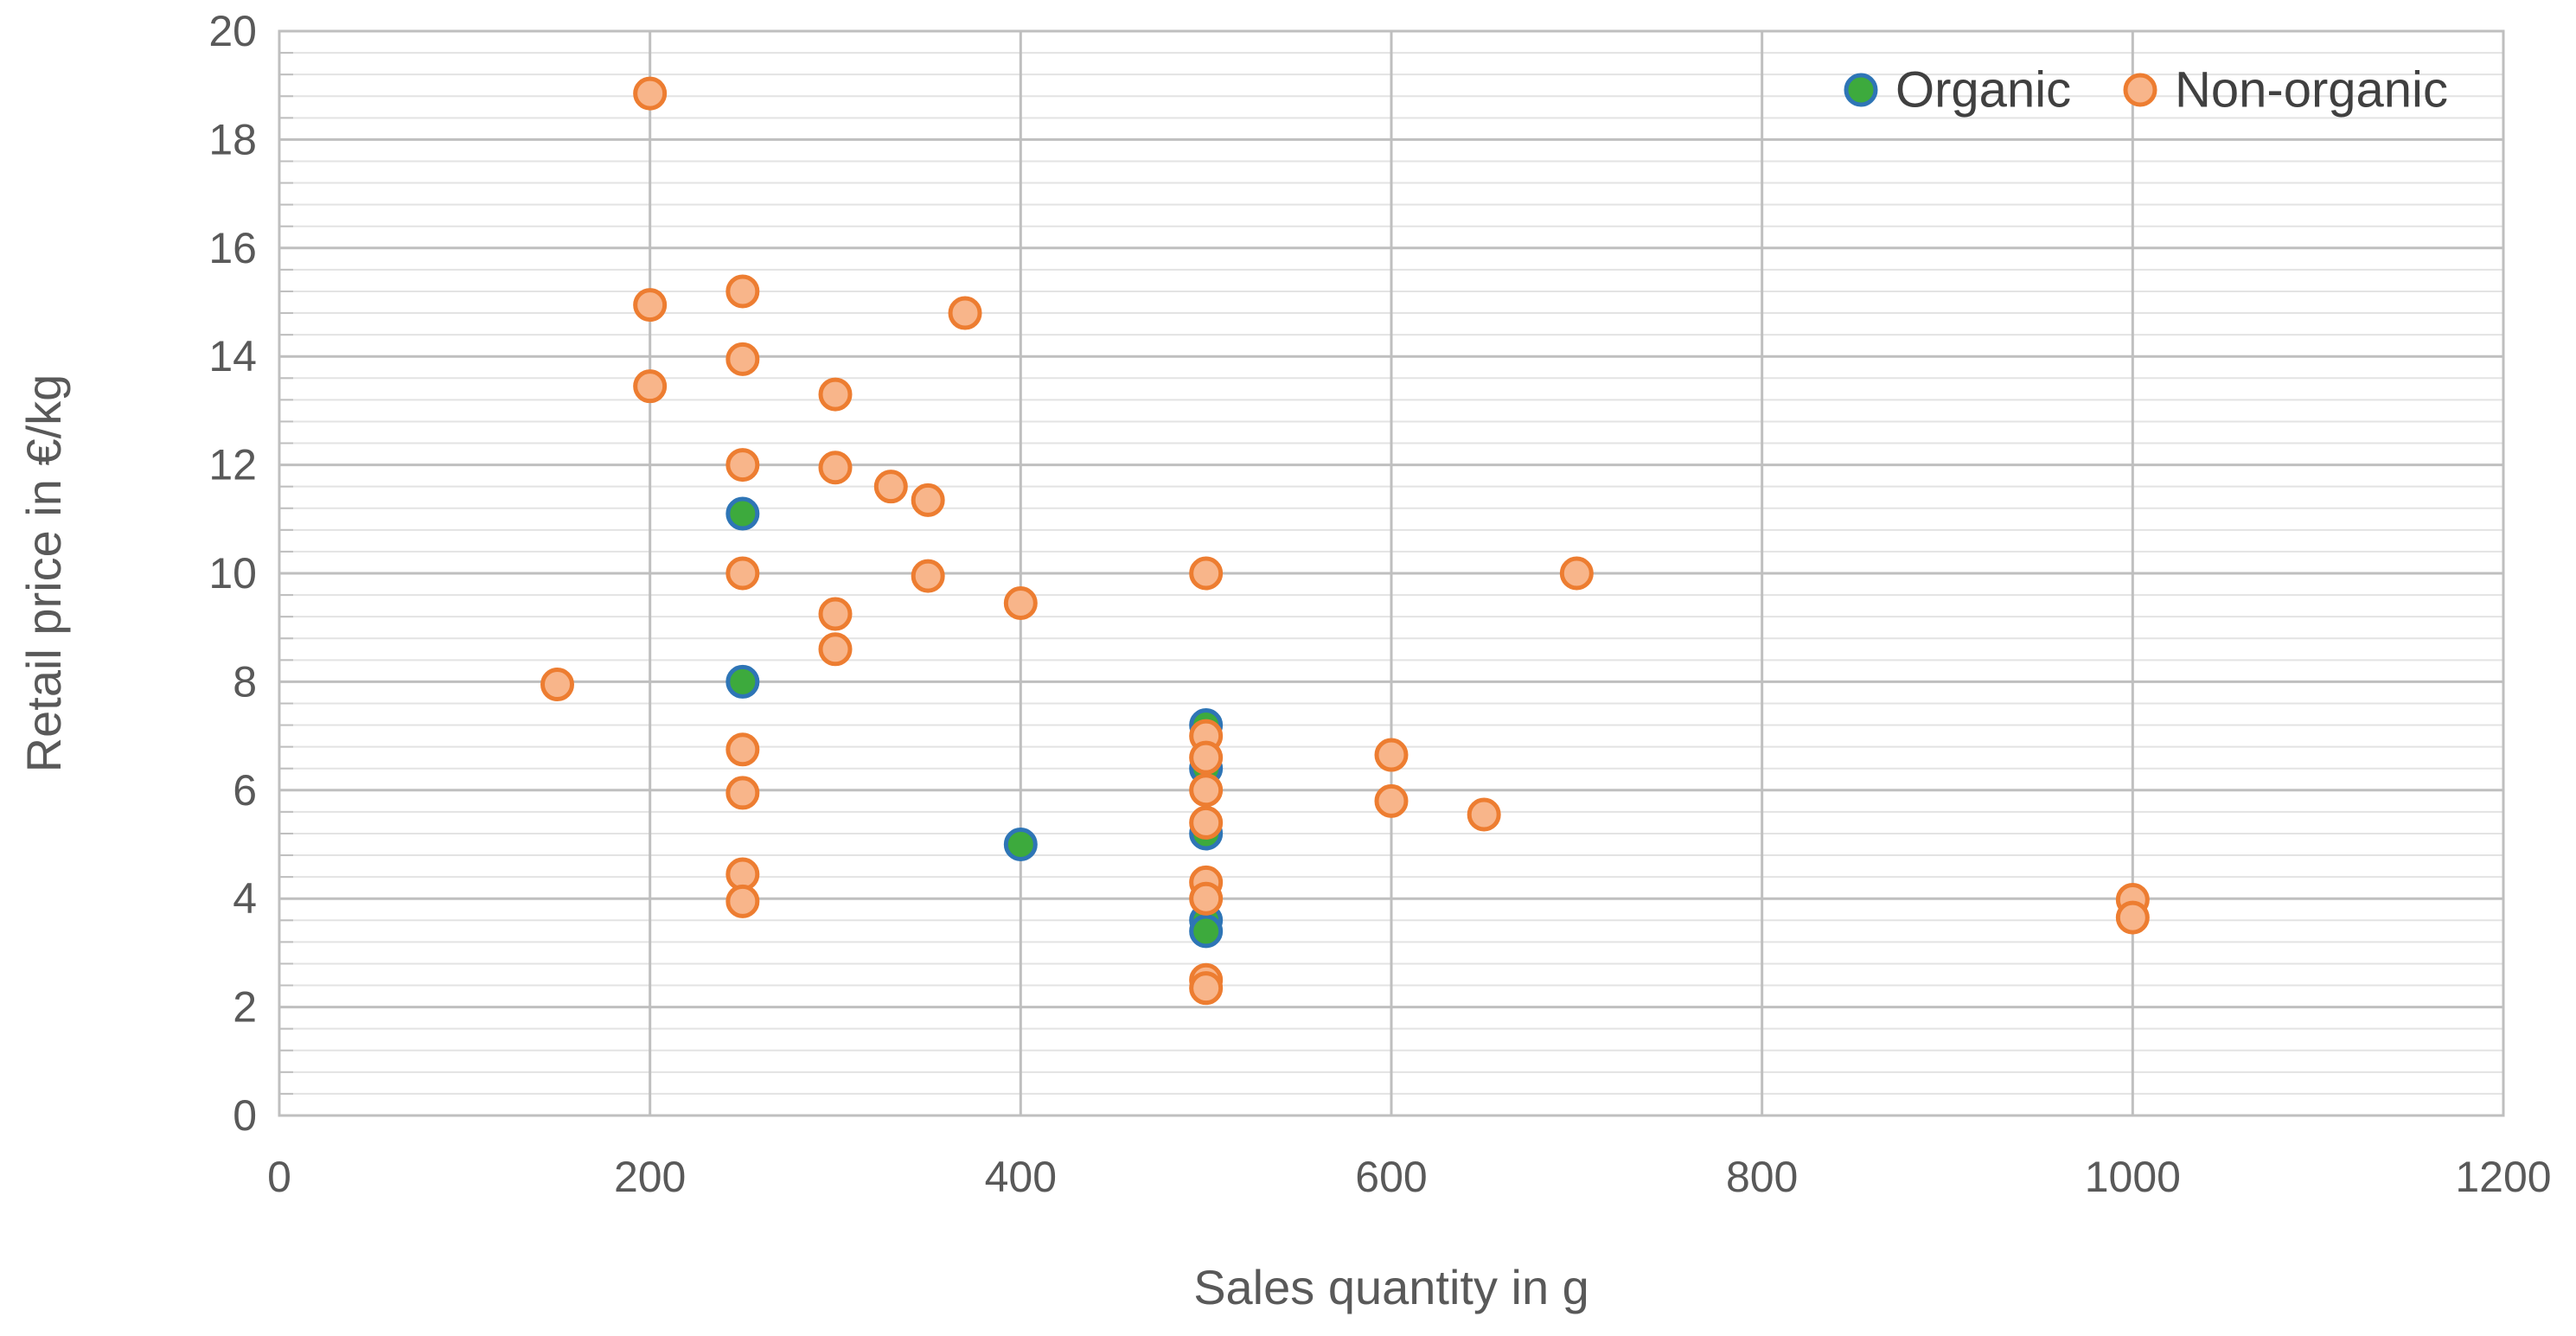  What do you see at coordinates (1391, 1287) in the screenshot?
I see `x-axis-title: Sales quantity in g` at bounding box center [1391, 1287].